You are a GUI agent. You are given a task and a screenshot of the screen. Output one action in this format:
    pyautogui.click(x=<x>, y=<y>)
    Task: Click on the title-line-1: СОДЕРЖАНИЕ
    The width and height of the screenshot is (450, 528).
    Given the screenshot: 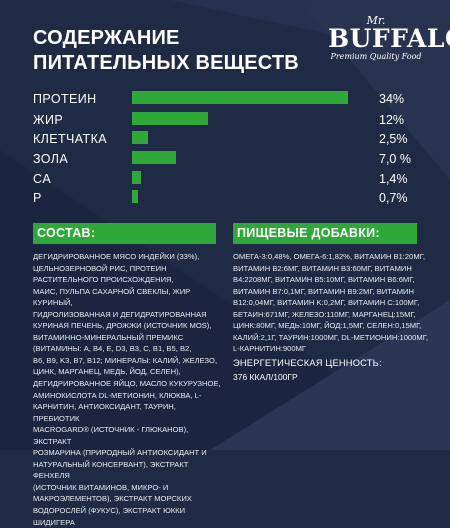 What is the action you would take?
    pyautogui.click(x=106, y=38)
    